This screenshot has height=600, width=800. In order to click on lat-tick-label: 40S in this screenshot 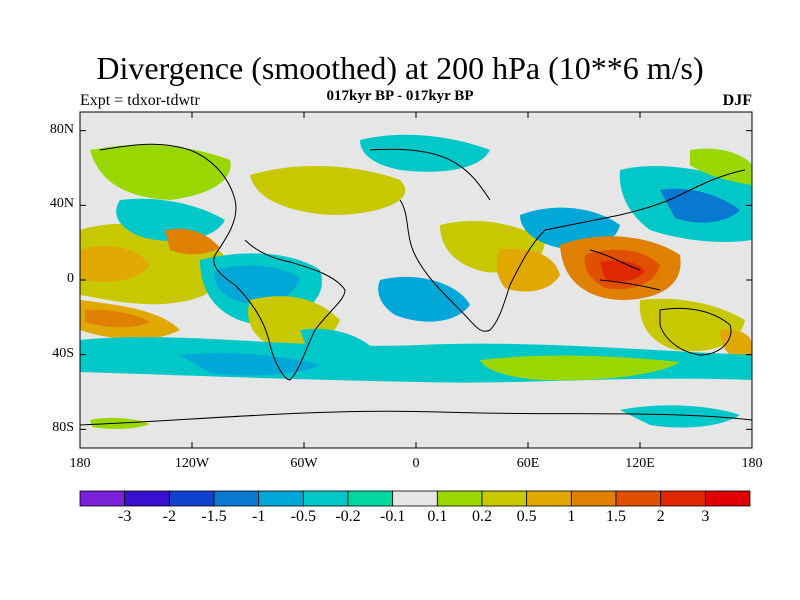, I will do `click(63, 353)`.